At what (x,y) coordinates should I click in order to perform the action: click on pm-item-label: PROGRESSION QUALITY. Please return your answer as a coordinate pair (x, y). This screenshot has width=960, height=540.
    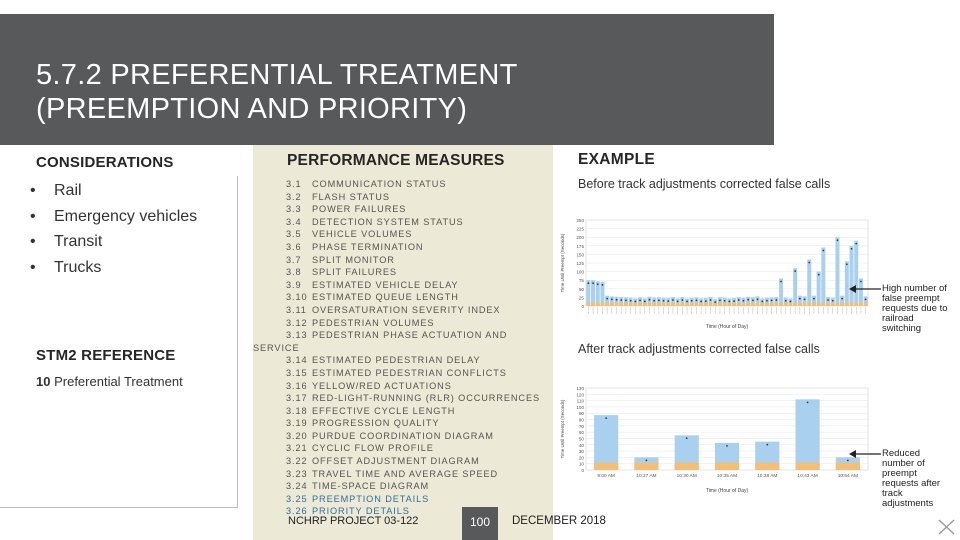
    Looking at the image, I should click on (376, 423).